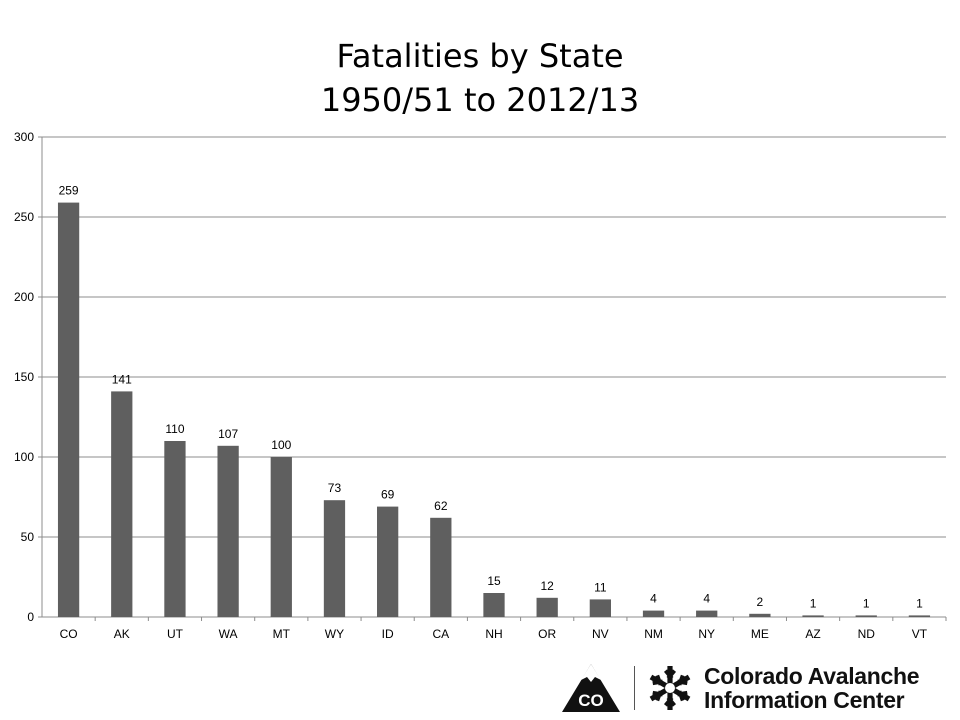  I want to click on logo-wordmark: Colorado Avalanche Information Center, so click(812, 688).